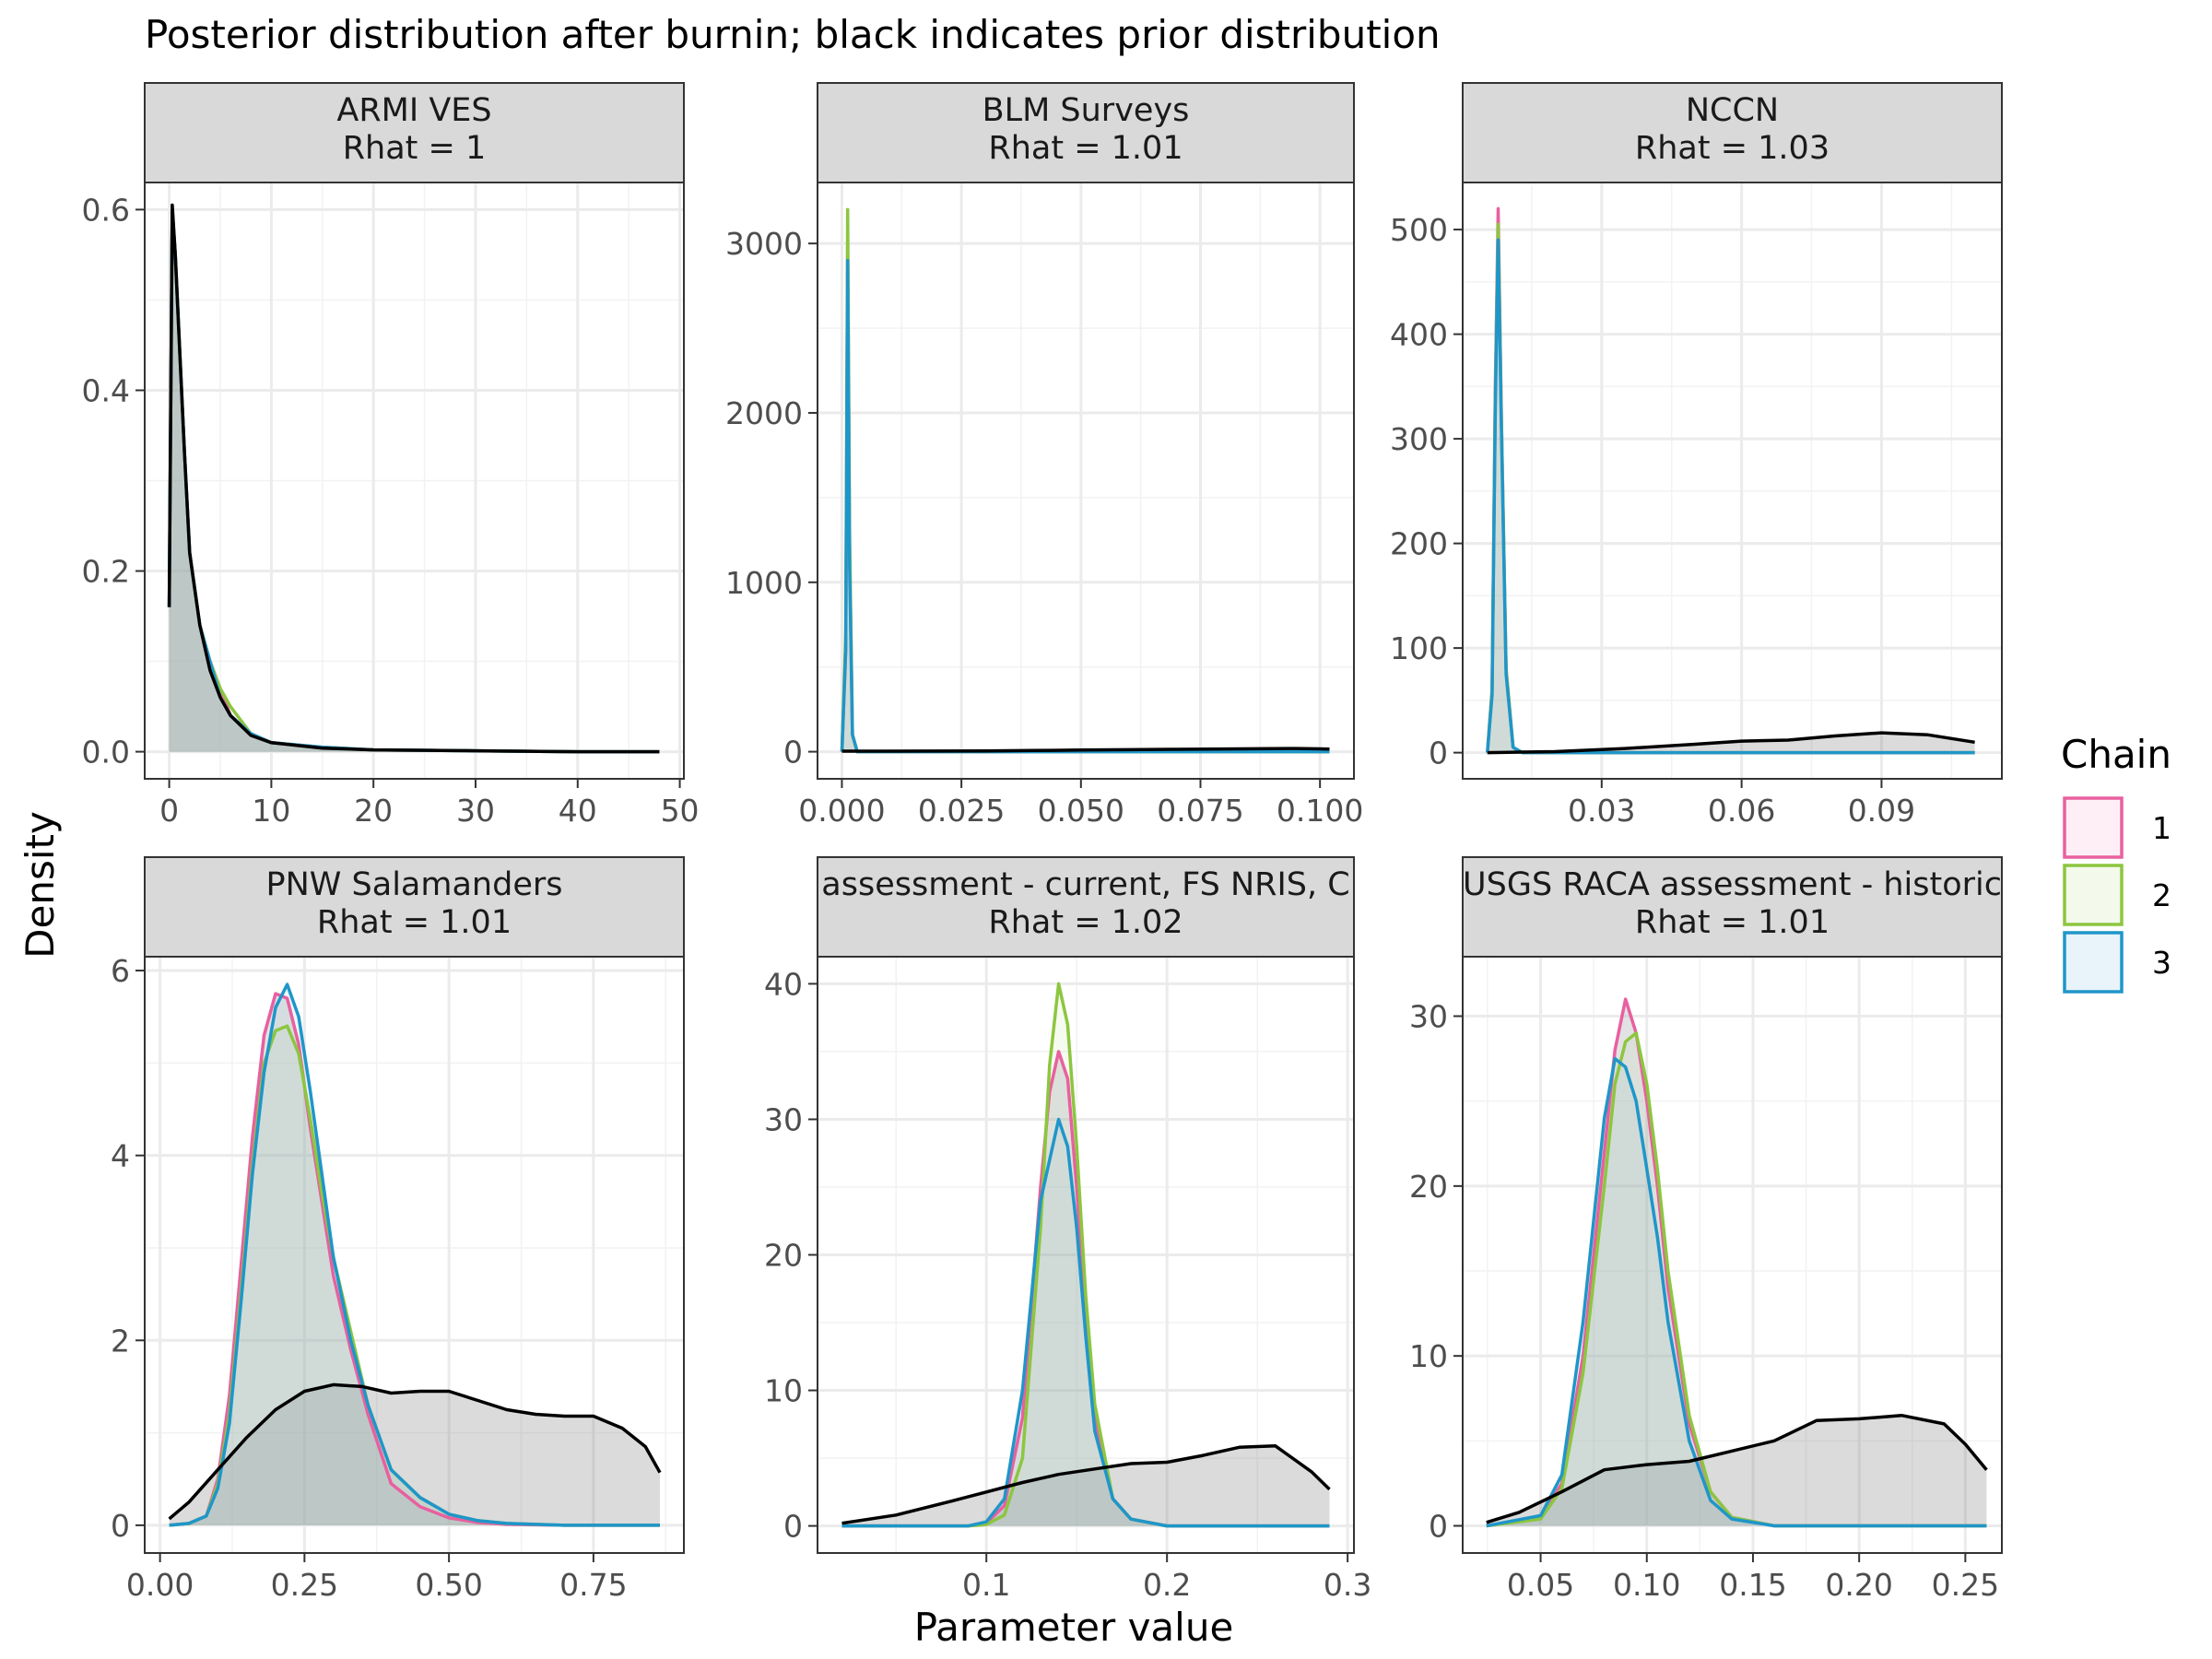 Image resolution: width=2212 pixels, height=1659 pixels. What do you see at coordinates (448, 1585) in the screenshot?
I see `x-tick-label: 0.50` at bounding box center [448, 1585].